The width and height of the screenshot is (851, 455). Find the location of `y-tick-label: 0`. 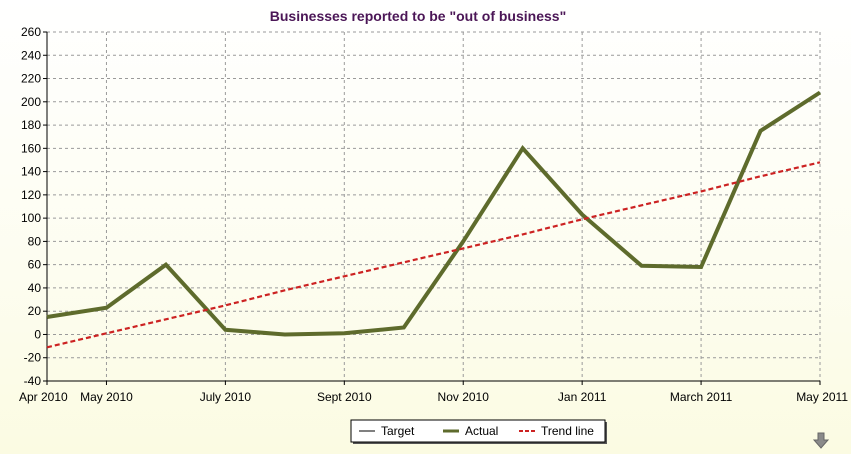

y-tick-label: 0 is located at coordinates (37, 334).